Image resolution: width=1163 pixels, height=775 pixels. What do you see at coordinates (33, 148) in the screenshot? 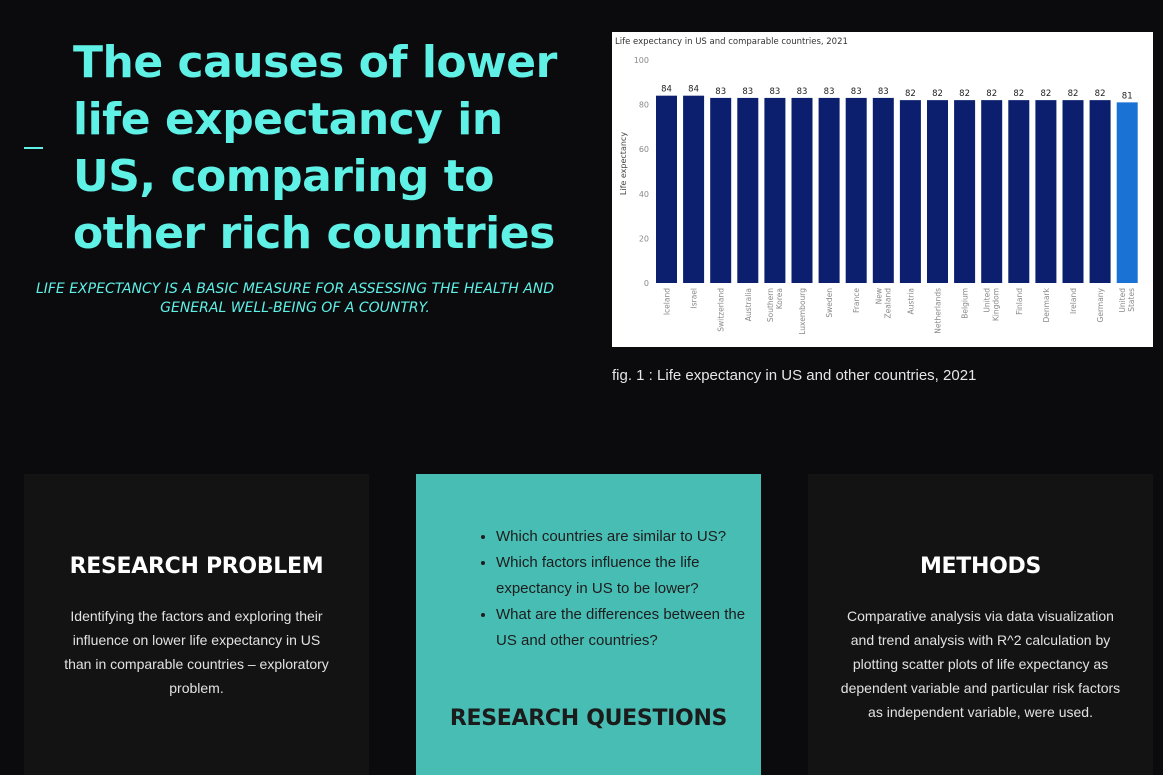
I see `dash-decoration` at bounding box center [33, 148].